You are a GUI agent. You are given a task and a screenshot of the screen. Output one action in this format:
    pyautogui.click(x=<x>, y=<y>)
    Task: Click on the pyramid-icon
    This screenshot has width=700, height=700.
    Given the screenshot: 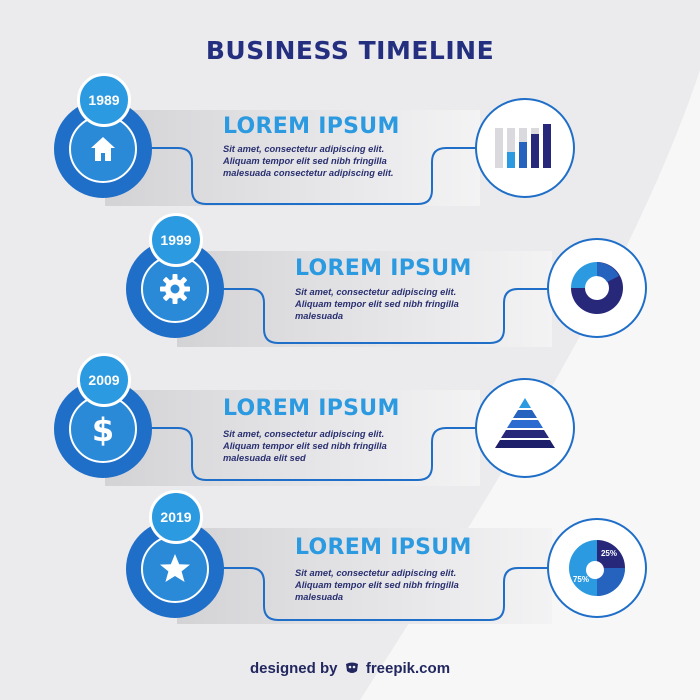 What is the action you would take?
    pyautogui.click(x=525, y=423)
    